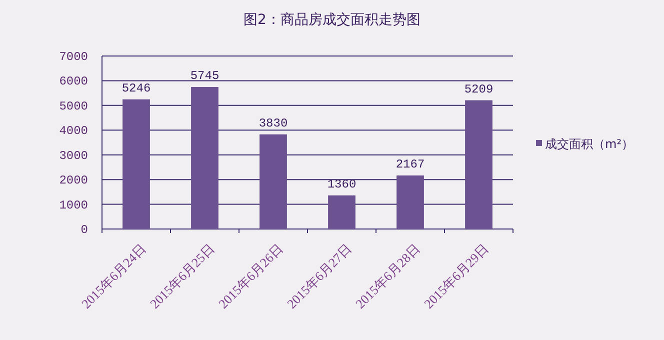 The image size is (664, 340). Describe the element at coordinates (73, 205) in the screenshot. I see `y-tick-label: 1000` at that location.